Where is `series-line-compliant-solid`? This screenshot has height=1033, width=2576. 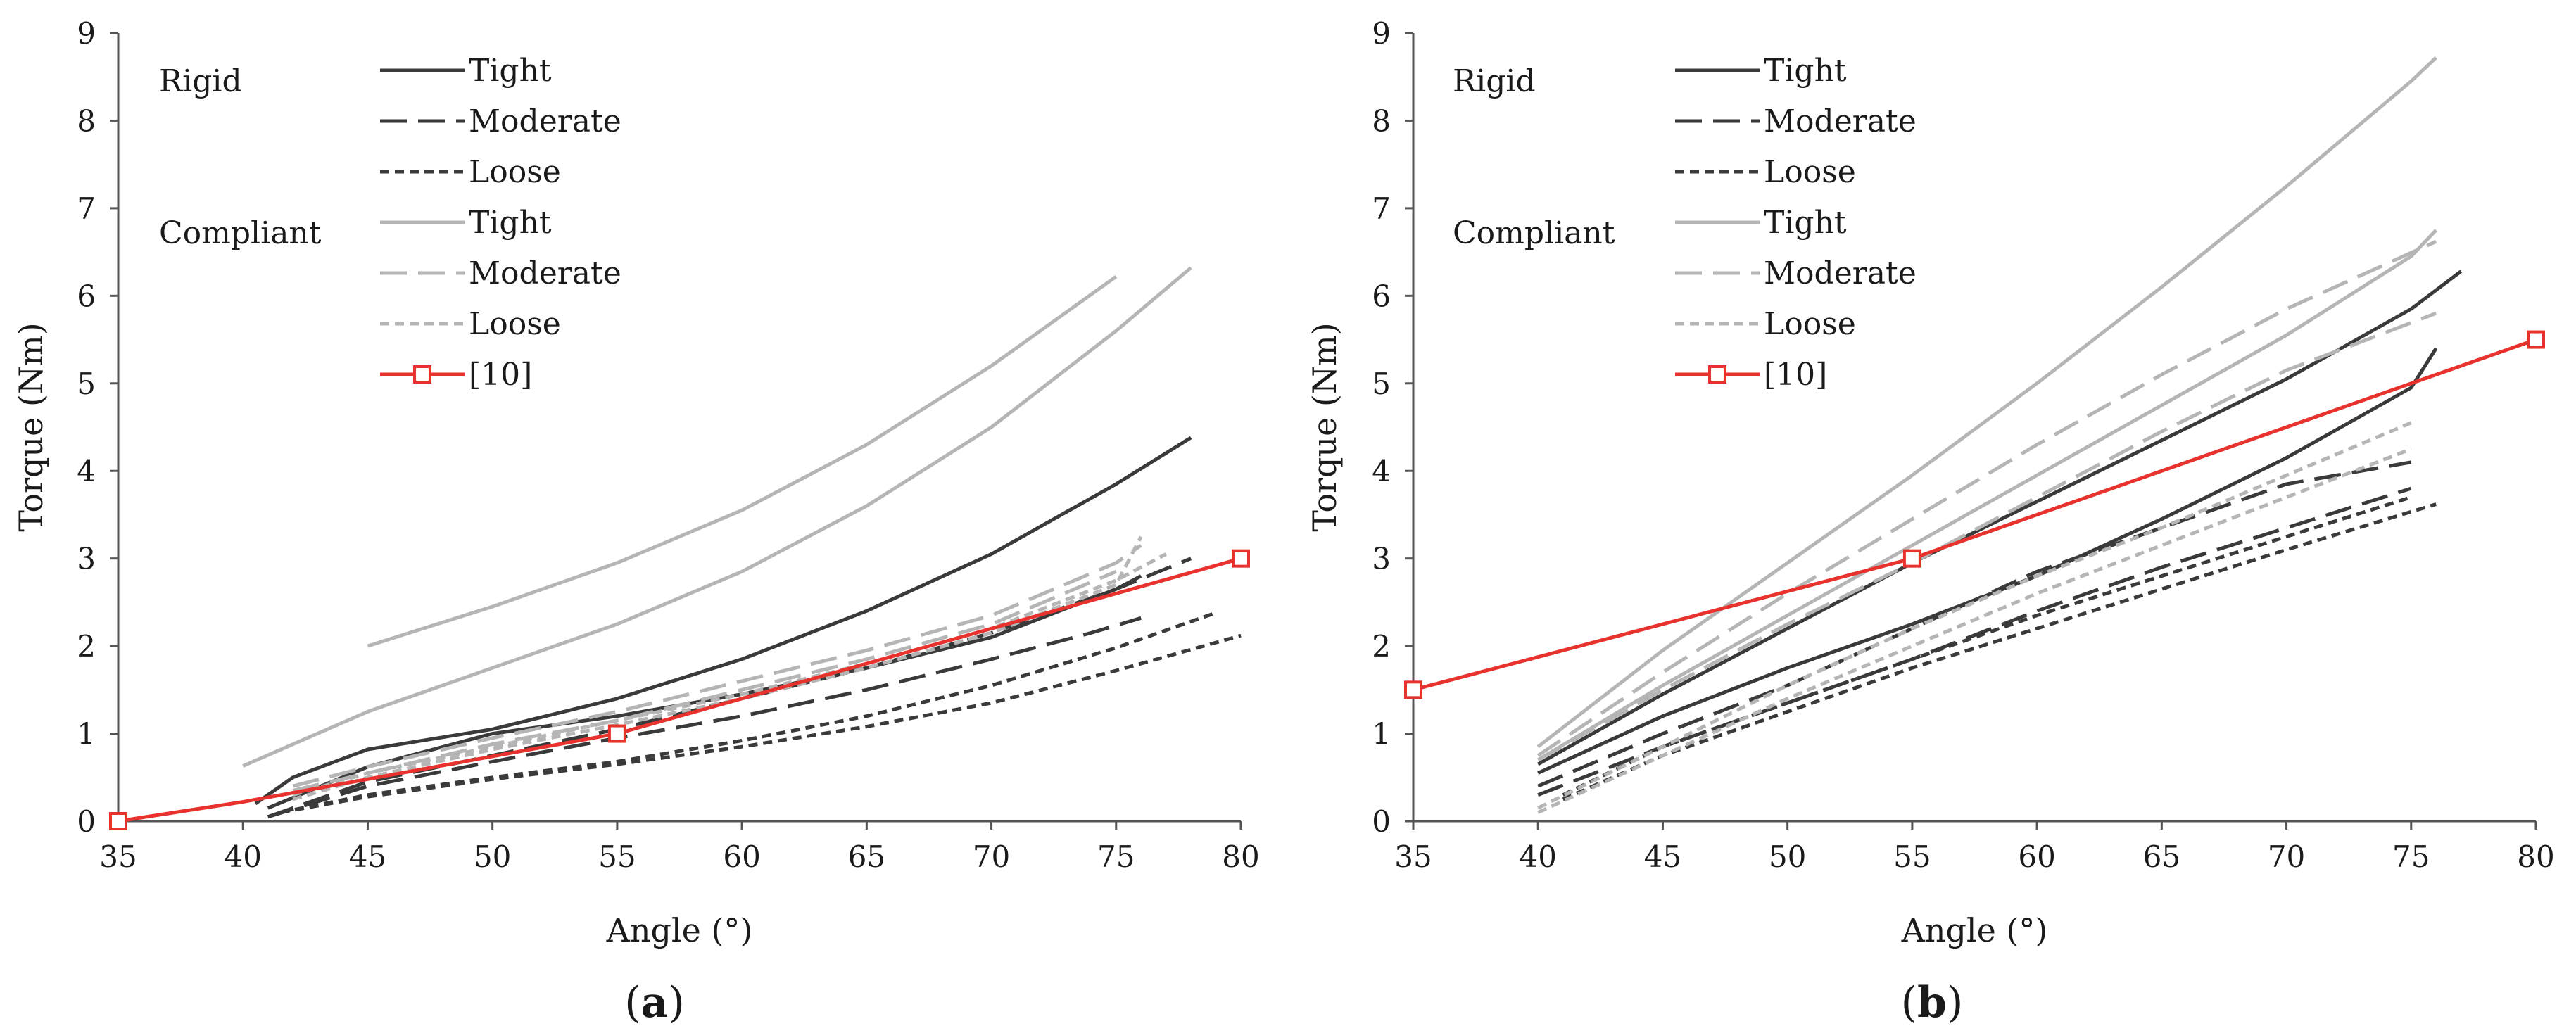 series-line-compliant-solid is located at coordinates (742, 461).